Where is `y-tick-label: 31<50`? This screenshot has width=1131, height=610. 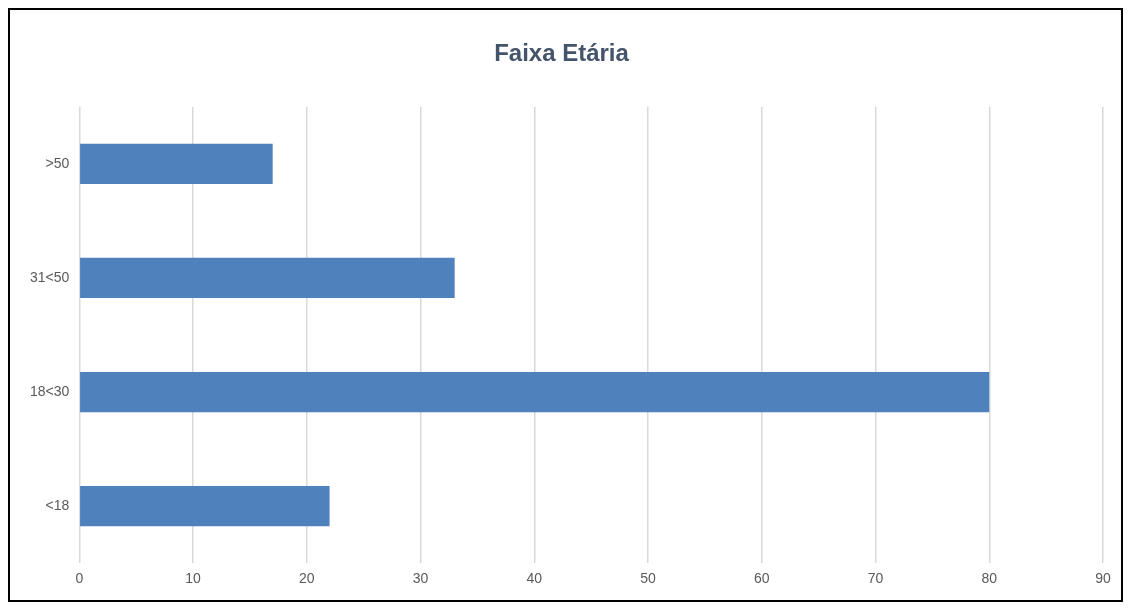 y-tick-label: 31<50 is located at coordinates (49, 276).